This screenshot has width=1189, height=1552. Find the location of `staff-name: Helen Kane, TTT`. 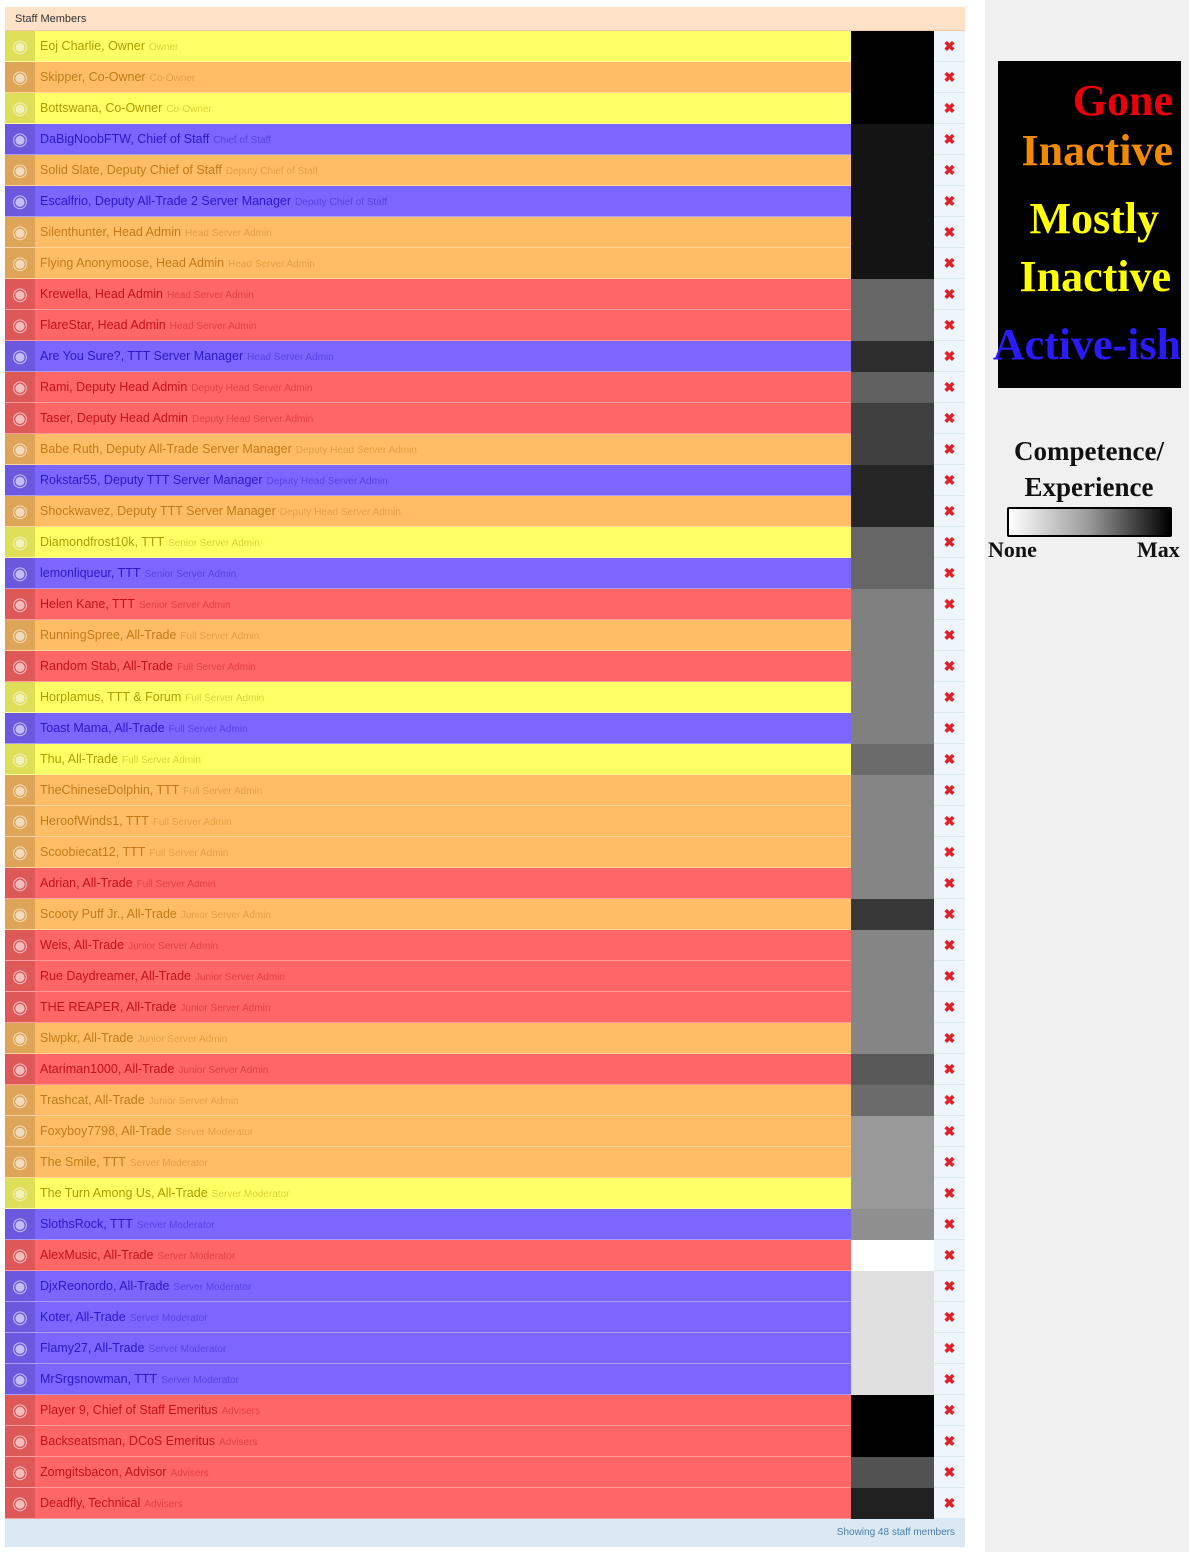

staff-name: Helen Kane, TTT is located at coordinates (87, 604).